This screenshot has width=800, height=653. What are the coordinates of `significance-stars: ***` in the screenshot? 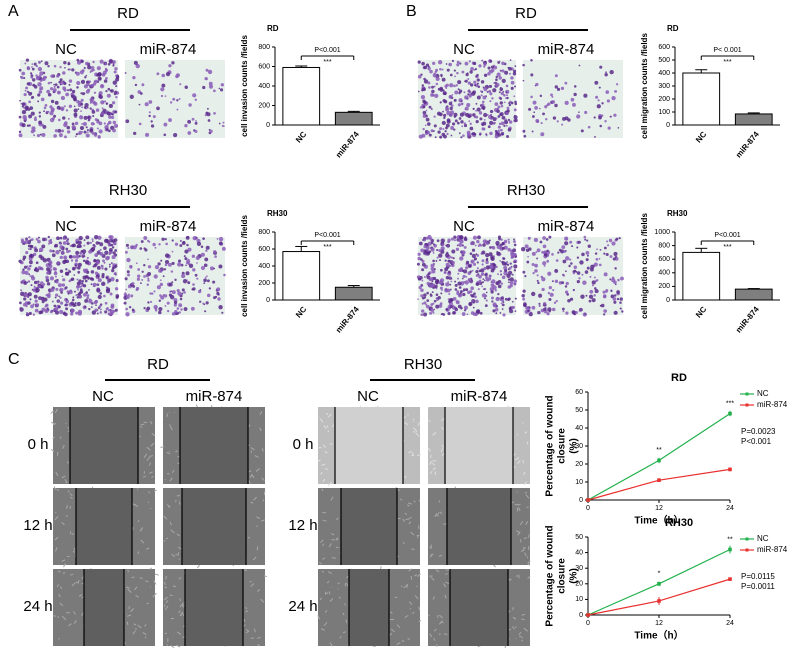 It's located at (327, 247).